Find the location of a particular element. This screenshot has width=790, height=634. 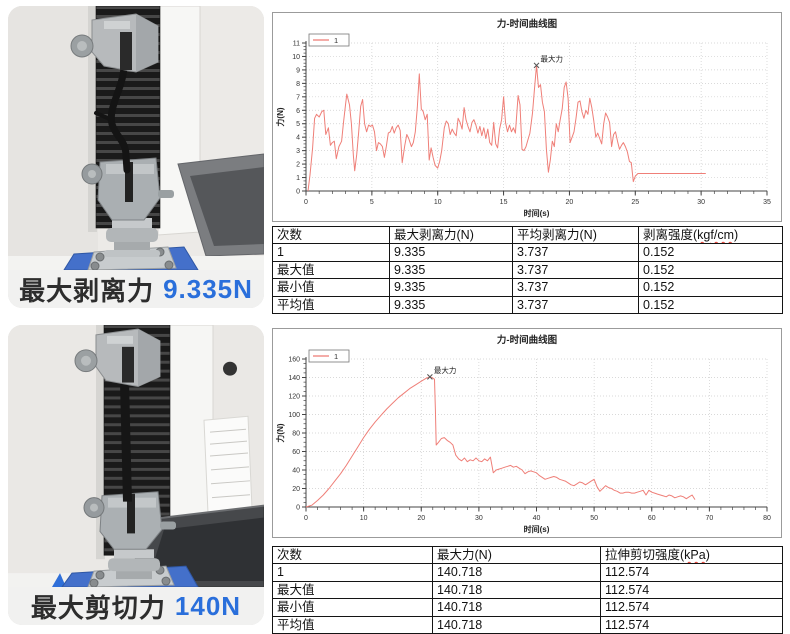

peel-caption-label: 最大剥离力 is located at coordinates (87, 290).